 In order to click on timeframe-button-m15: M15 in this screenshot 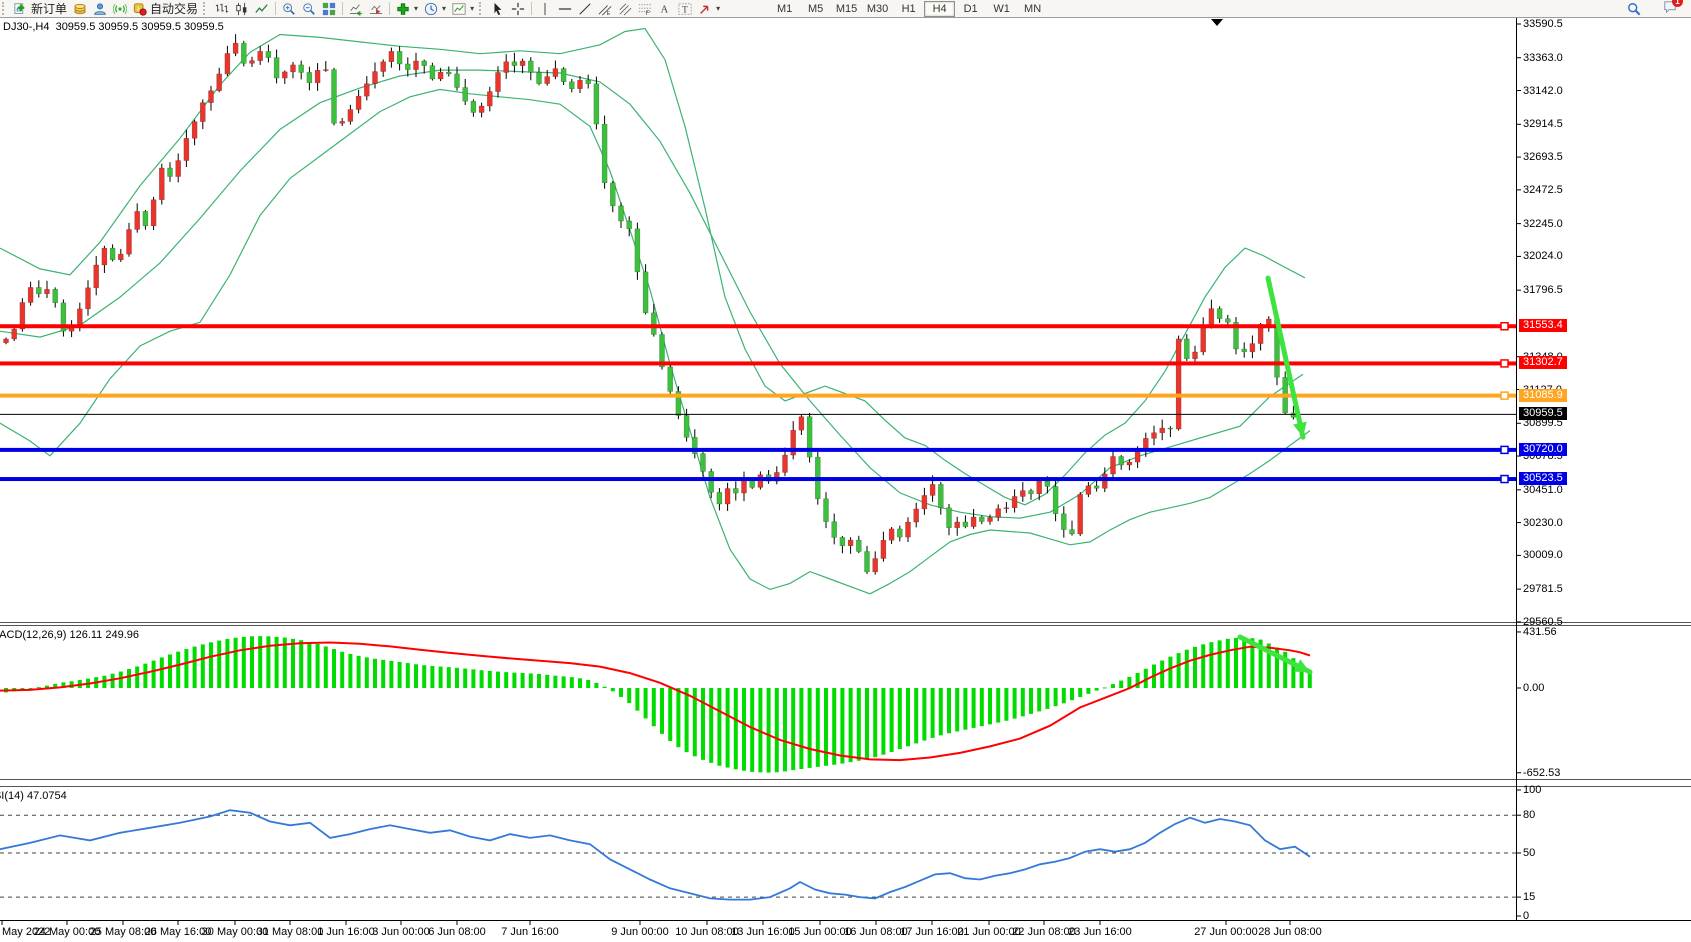, I will do `click(846, 8)`.